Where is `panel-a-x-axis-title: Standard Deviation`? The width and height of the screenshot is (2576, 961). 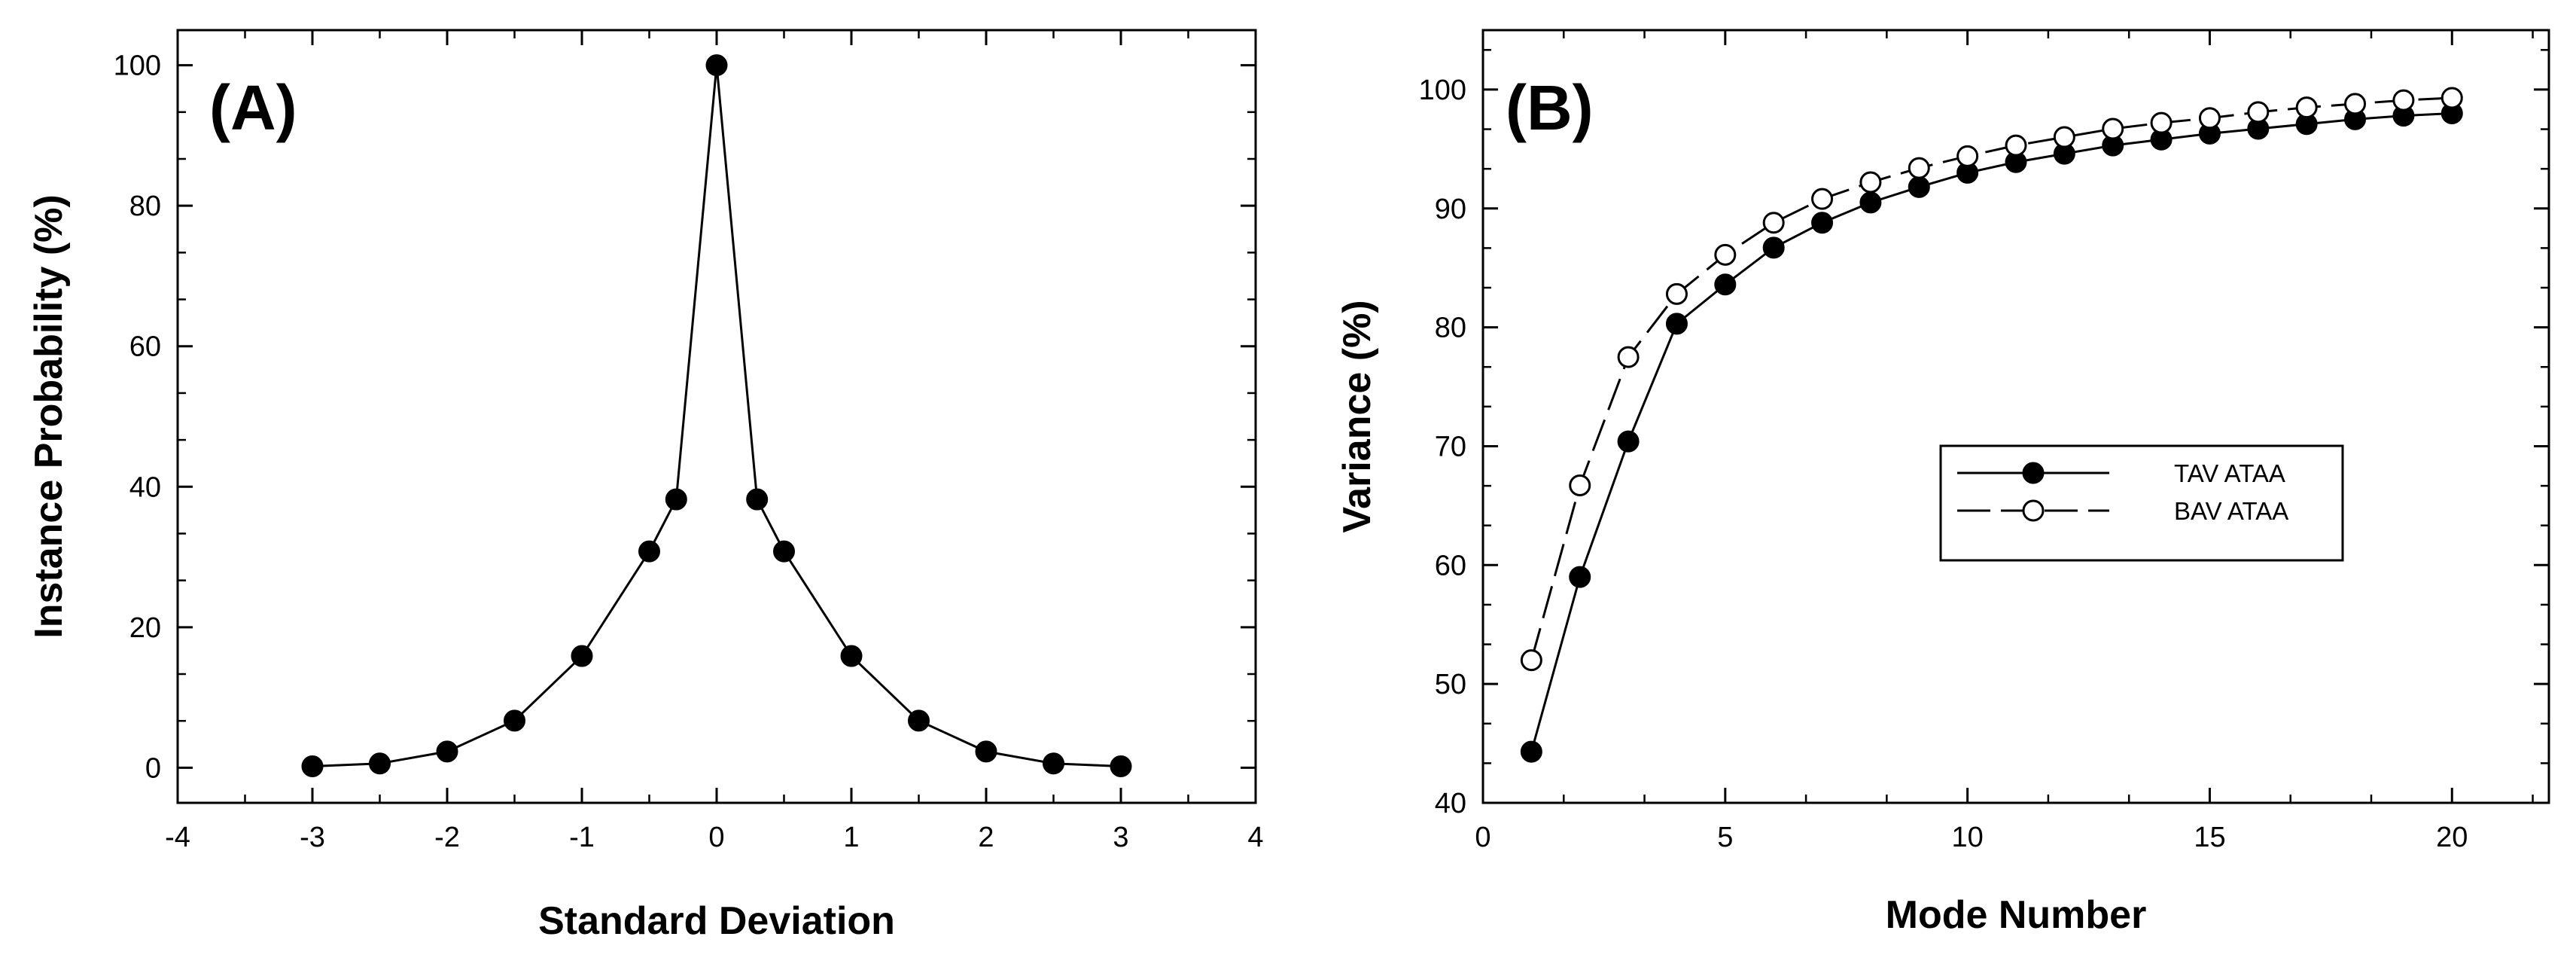
panel-a-x-axis-title: Standard Deviation is located at coordinates (717, 921).